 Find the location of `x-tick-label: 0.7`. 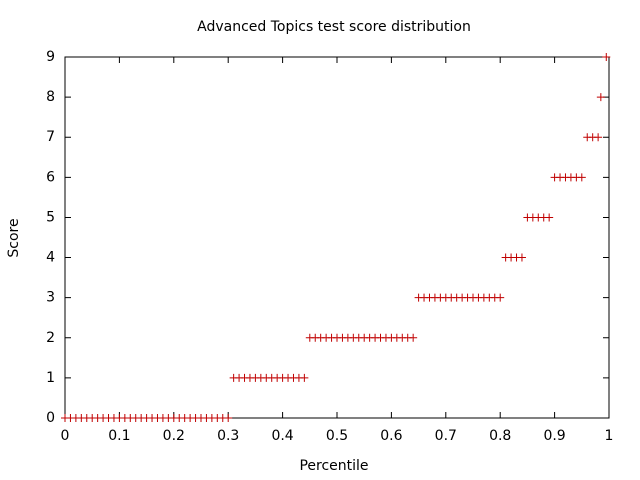

x-tick-label: 0.7 is located at coordinates (446, 436).